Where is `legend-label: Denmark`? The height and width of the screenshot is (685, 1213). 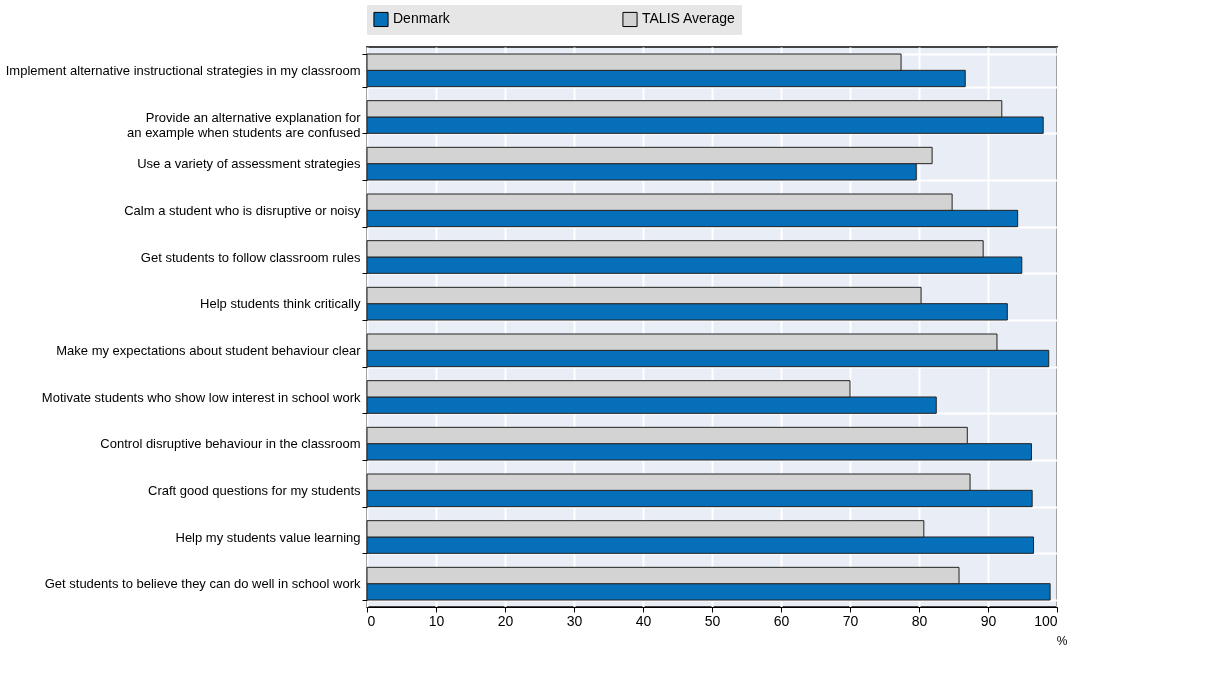 legend-label: Denmark is located at coordinates (422, 18).